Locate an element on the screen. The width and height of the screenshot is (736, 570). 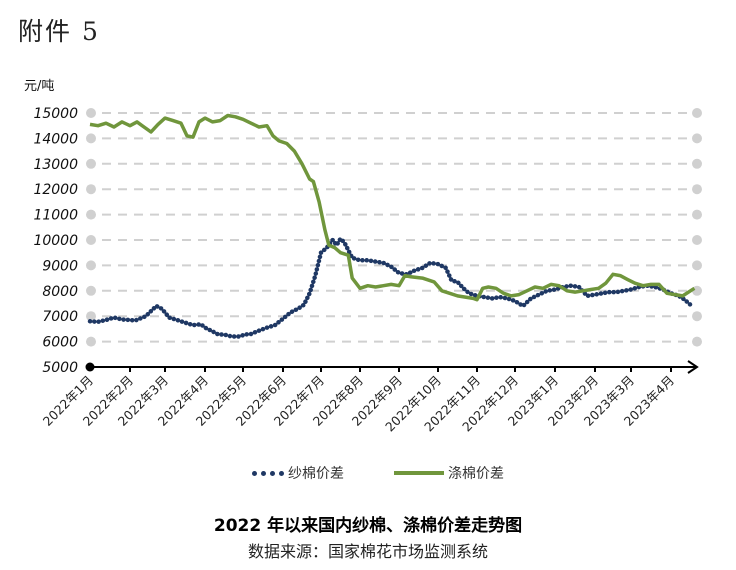
y-tick-label: 11000 is located at coordinates (55, 216).